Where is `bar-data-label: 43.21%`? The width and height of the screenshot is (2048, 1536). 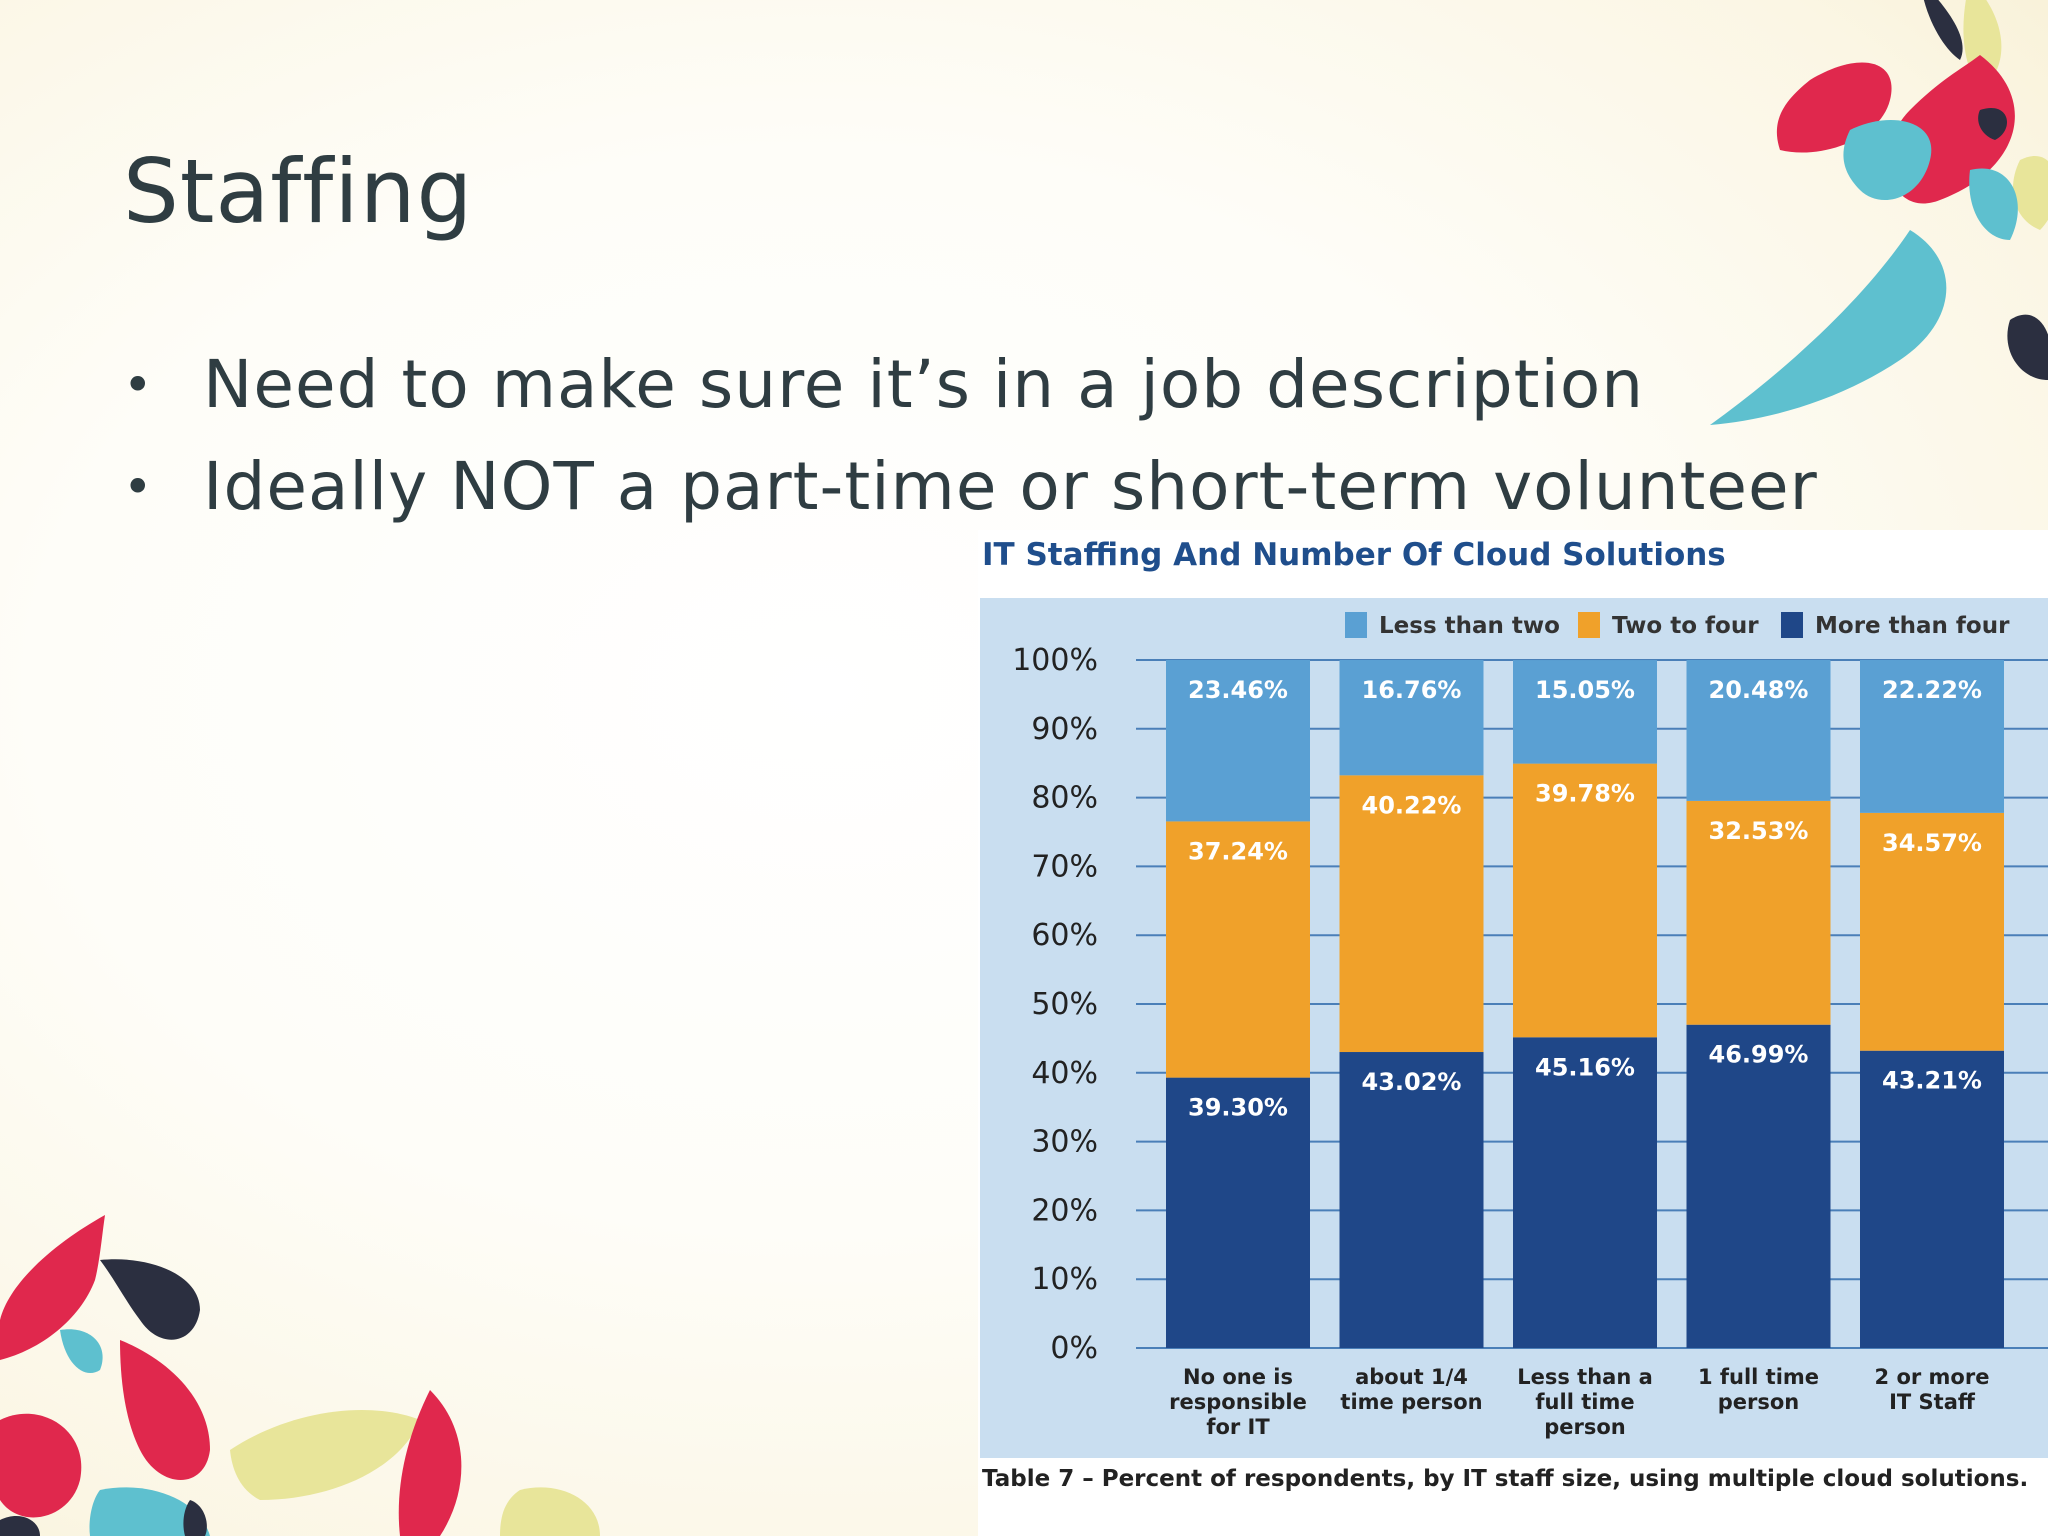 bar-data-label: 43.21% is located at coordinates (1932, 1081).